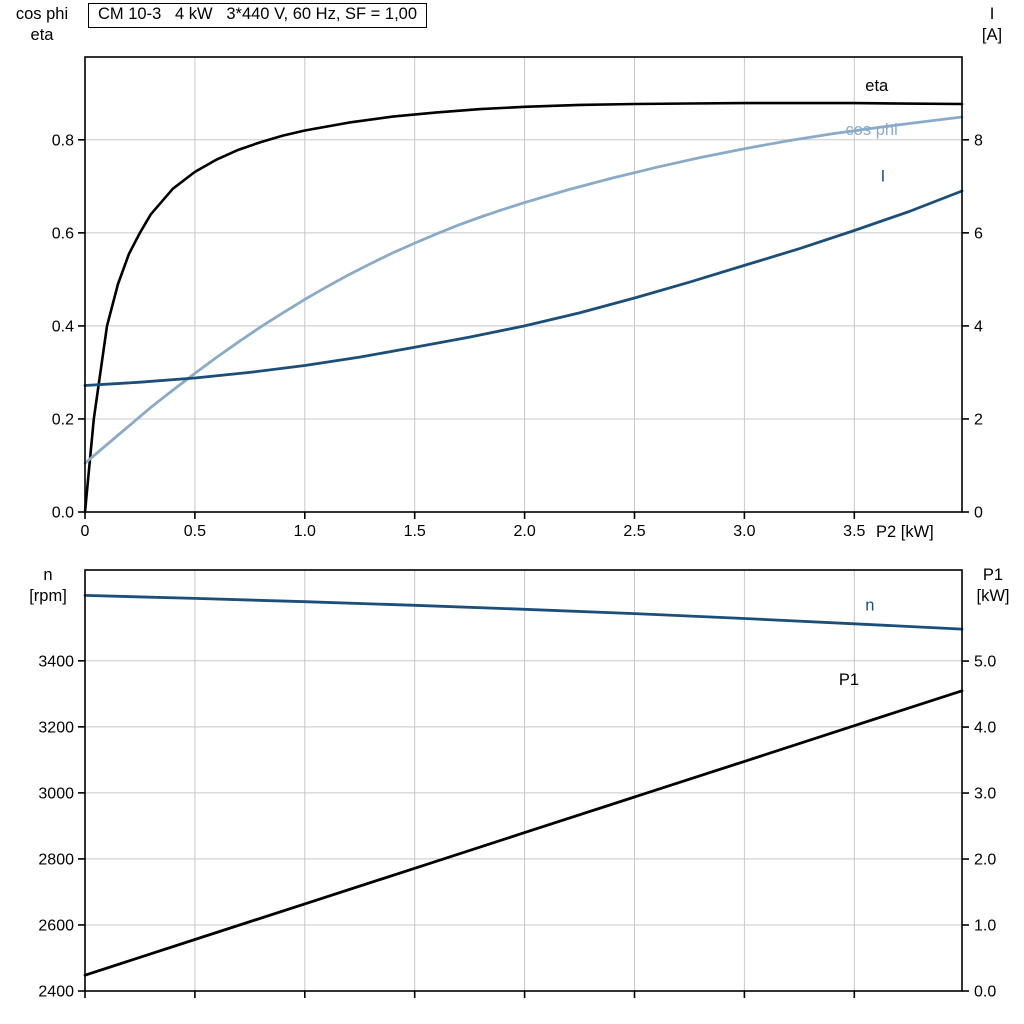 Image resolution: width=1024 pixels, height=1024 pixels. What do you see at coordinates (634, 531) in the screenshot?
I see `x-tick-label: 2.5` at bounding box center [634, 531].